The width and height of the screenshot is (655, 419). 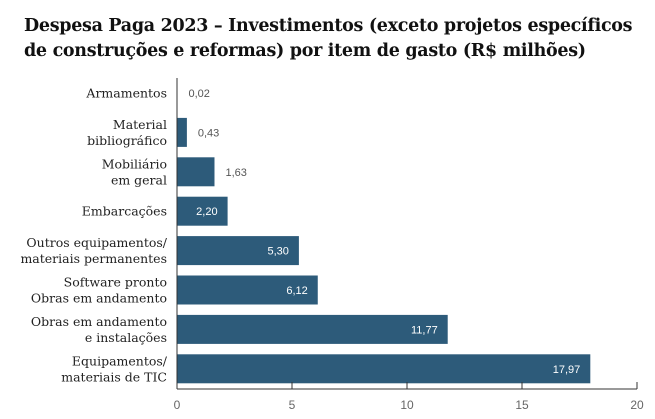 I want to click on category-label: materiais permanentes, so click(x=93, y=258).